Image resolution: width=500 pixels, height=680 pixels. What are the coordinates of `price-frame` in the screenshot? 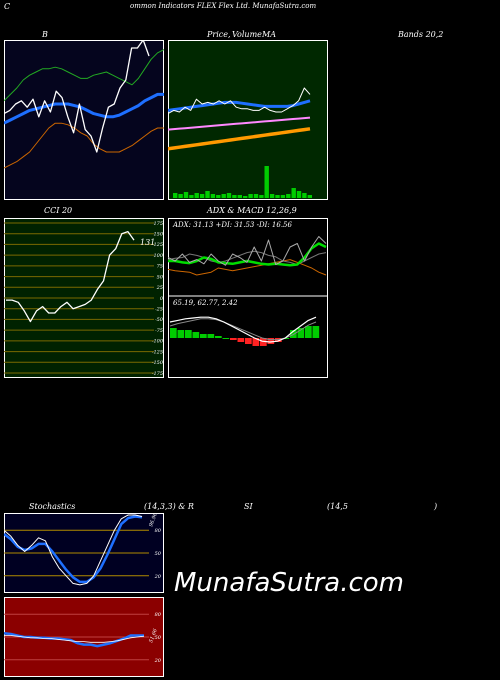 It's located at (248, 120).